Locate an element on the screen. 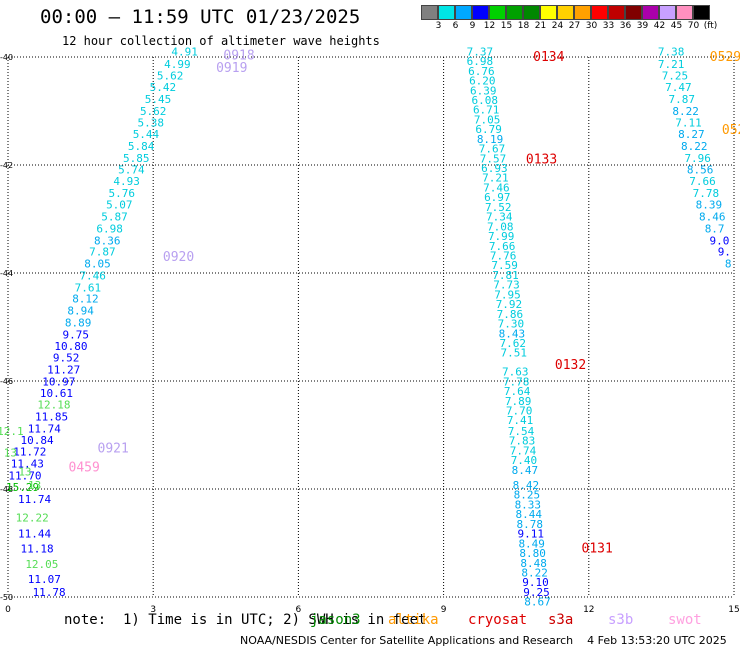 Image resolution: width=740 pixels, height=650 pixels. wave-height-value: 7.63 is located at coordinates (515, 372).